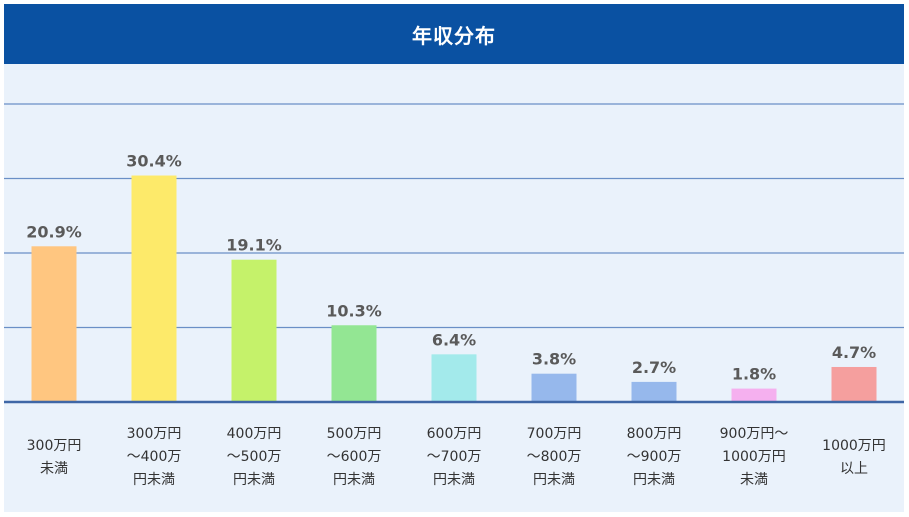 Image resolution: width=909 pixels, height=517 pixels. I want to click on data-label: 3.8%, so click(554, 359).